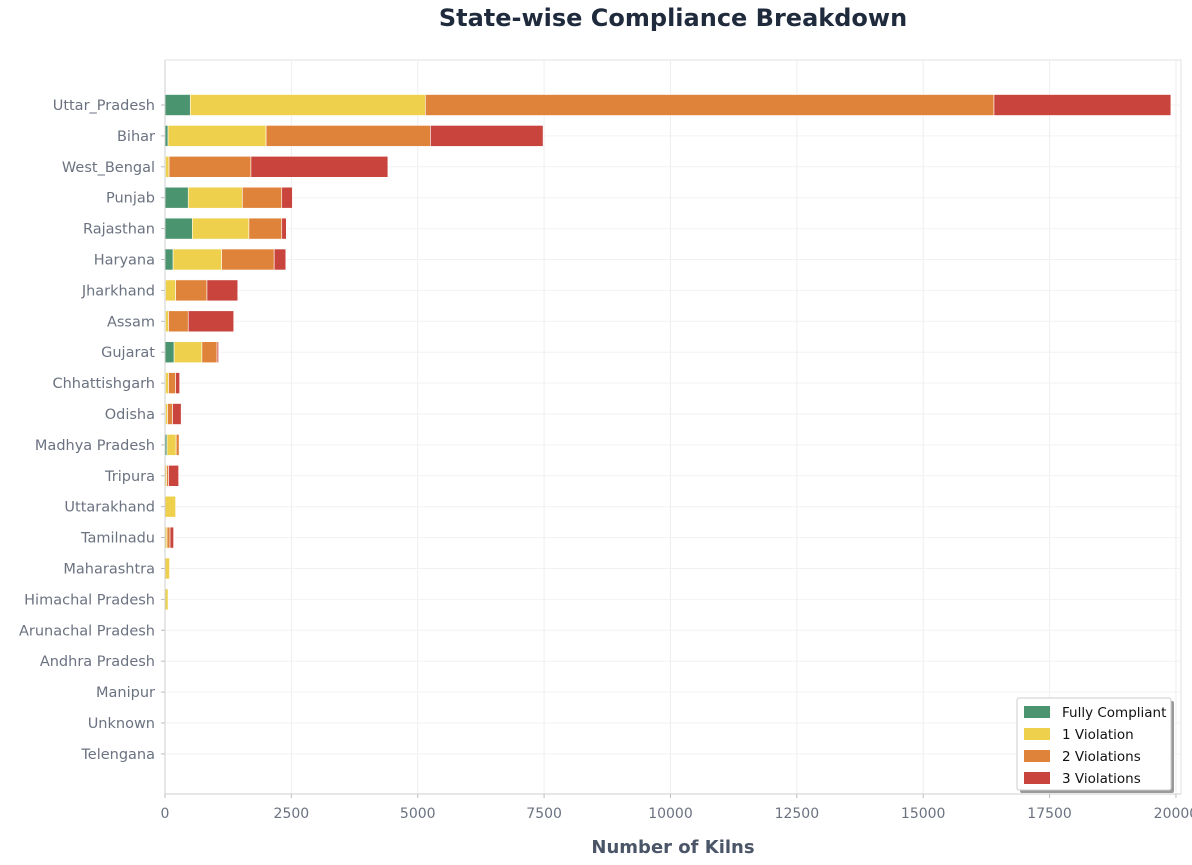 The width and height of the screenshot is (1192, 865). What do you see at coordinates (104, 106) in the screenshot?
I see `y-tick-label: Uttar_Pradesh` at bounding box center [104, 106].